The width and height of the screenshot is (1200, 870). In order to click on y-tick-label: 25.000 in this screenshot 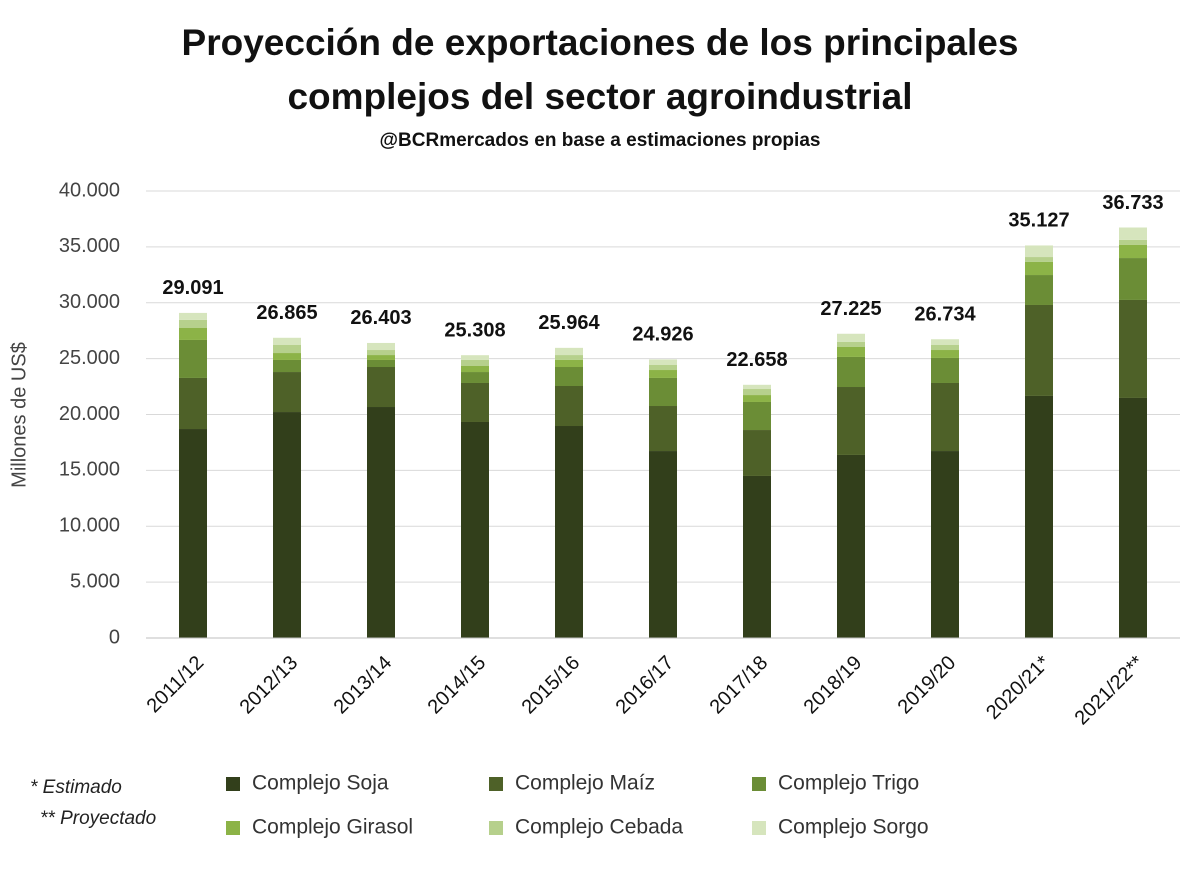, I will do `click(89, 358)`.